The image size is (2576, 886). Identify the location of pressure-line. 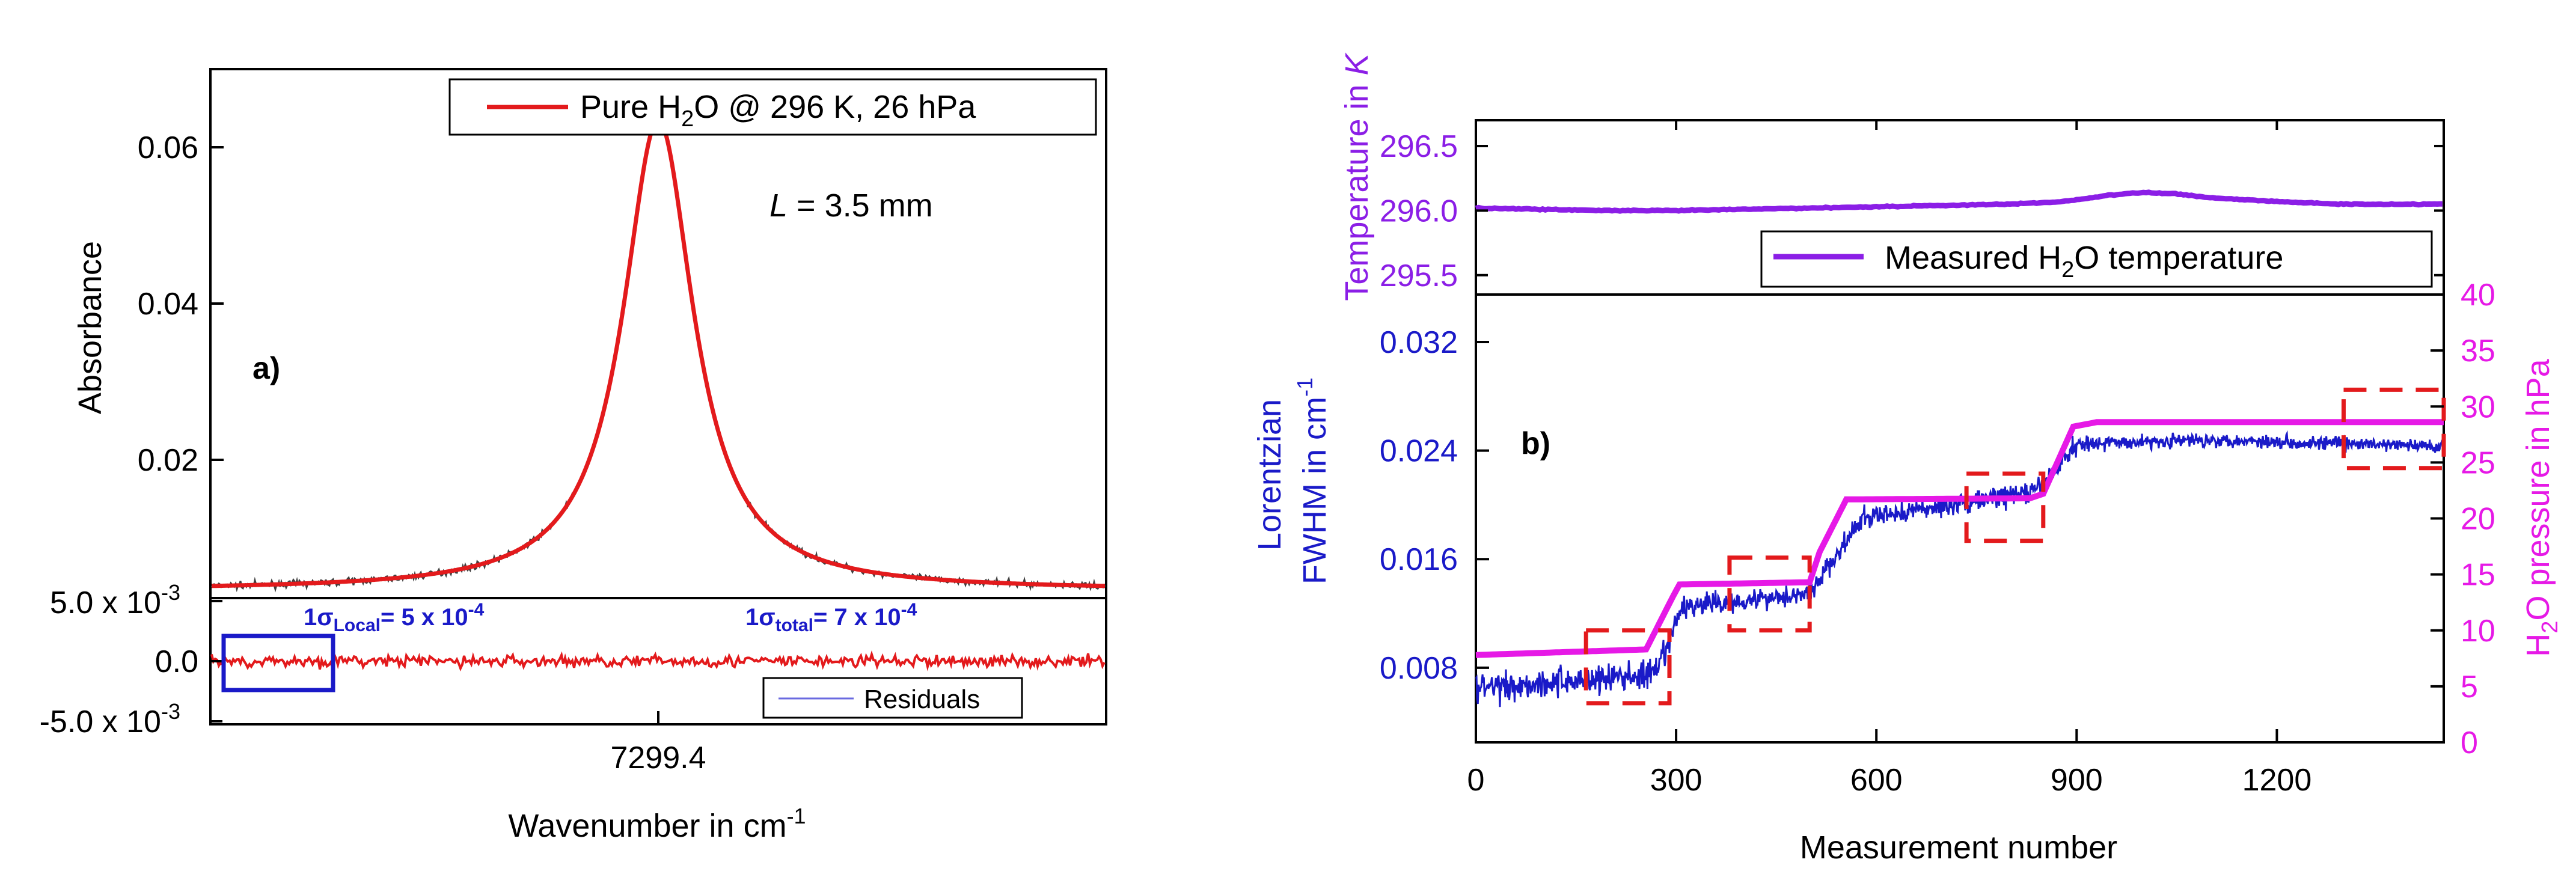
(1959, 538).